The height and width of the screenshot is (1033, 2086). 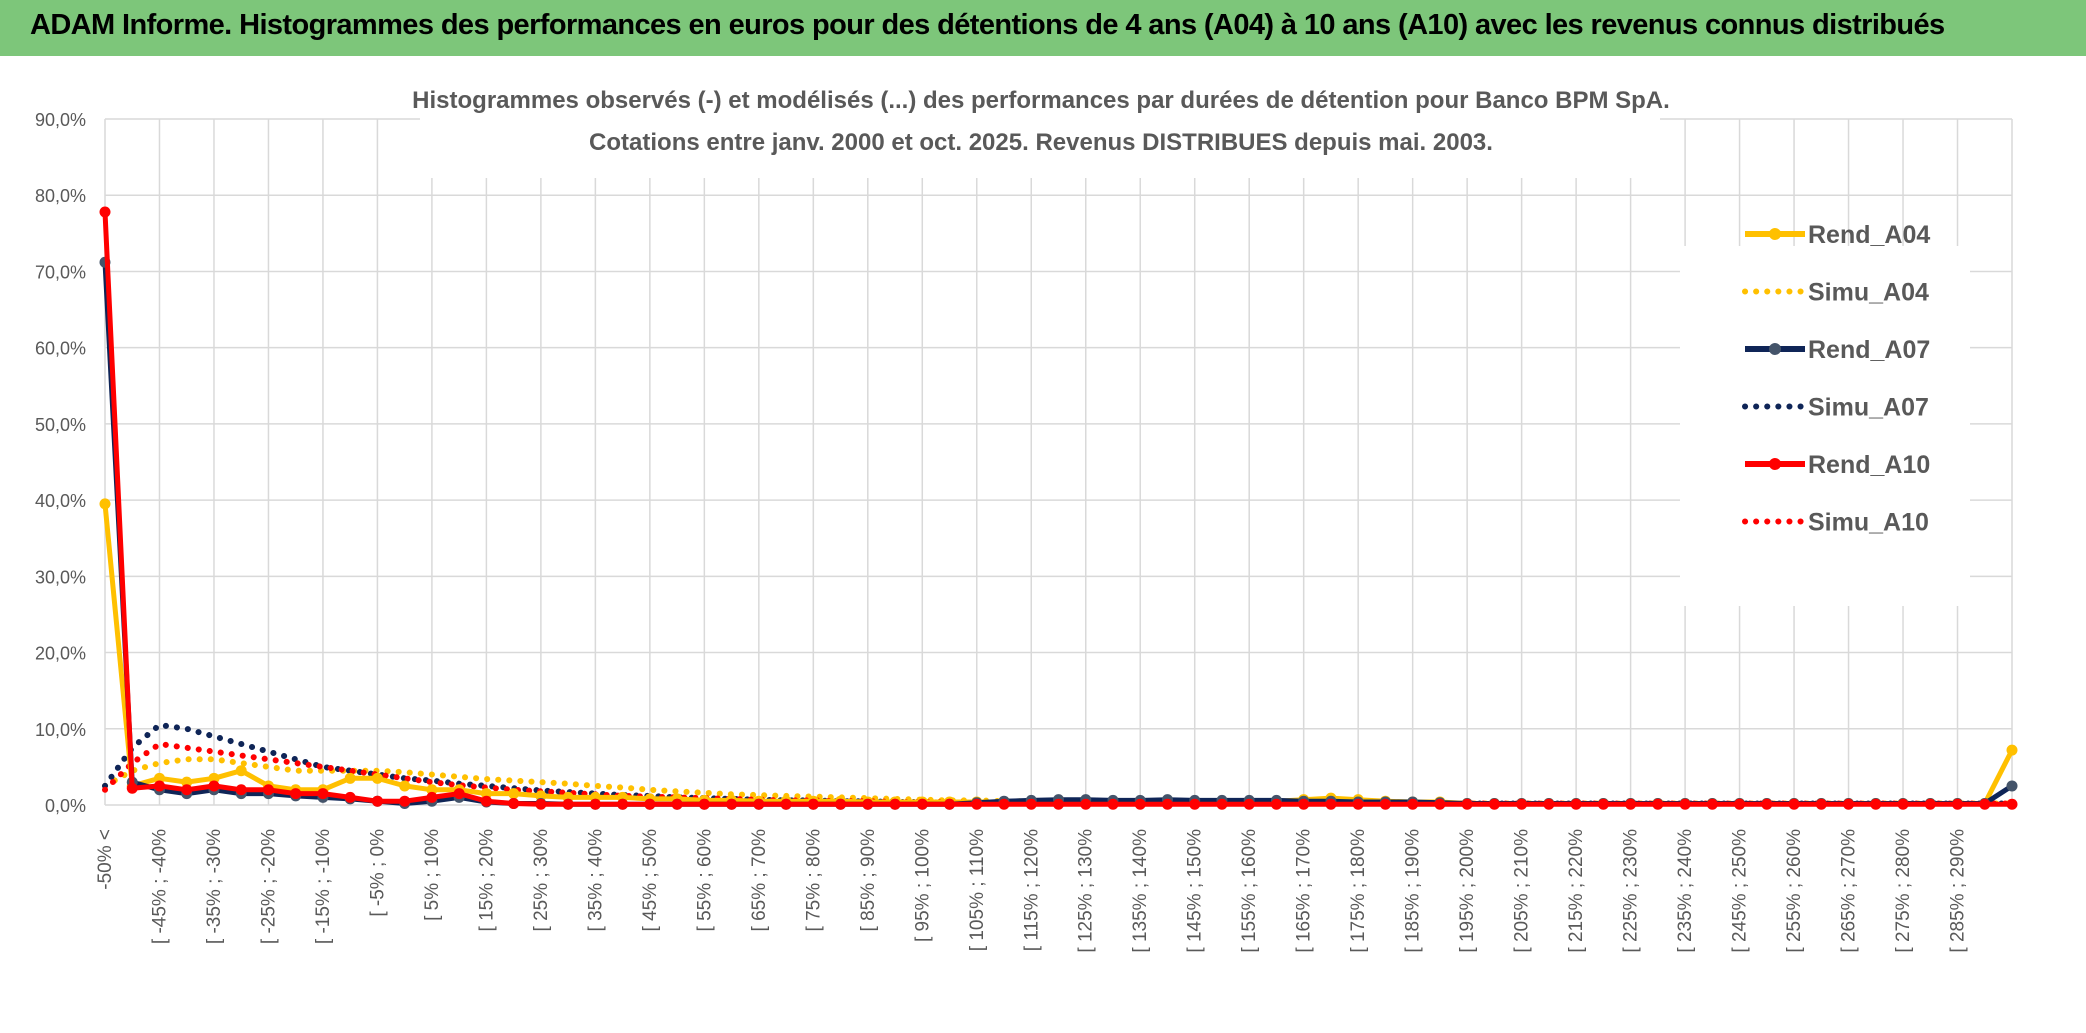 I want to click on x-tick-label: [ 45% ; 50%, so click(x=650, y=880).